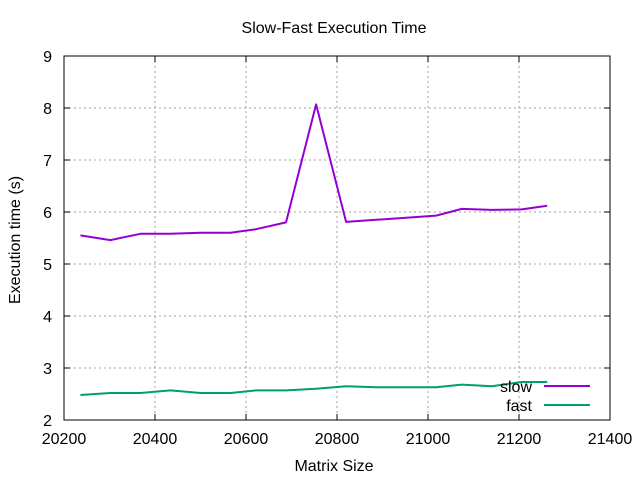 This screenshot has width=640, height=480. What do you see at coordinates (545, 397) in the screenshot?
I see `legend: slow fast` at bounding box center [545, 397].